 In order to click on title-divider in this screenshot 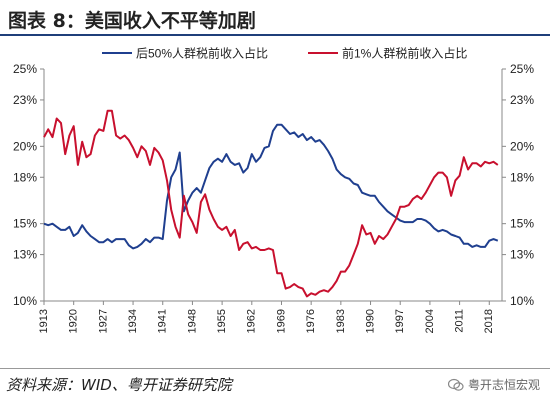, I will do `click(275, 35)`.